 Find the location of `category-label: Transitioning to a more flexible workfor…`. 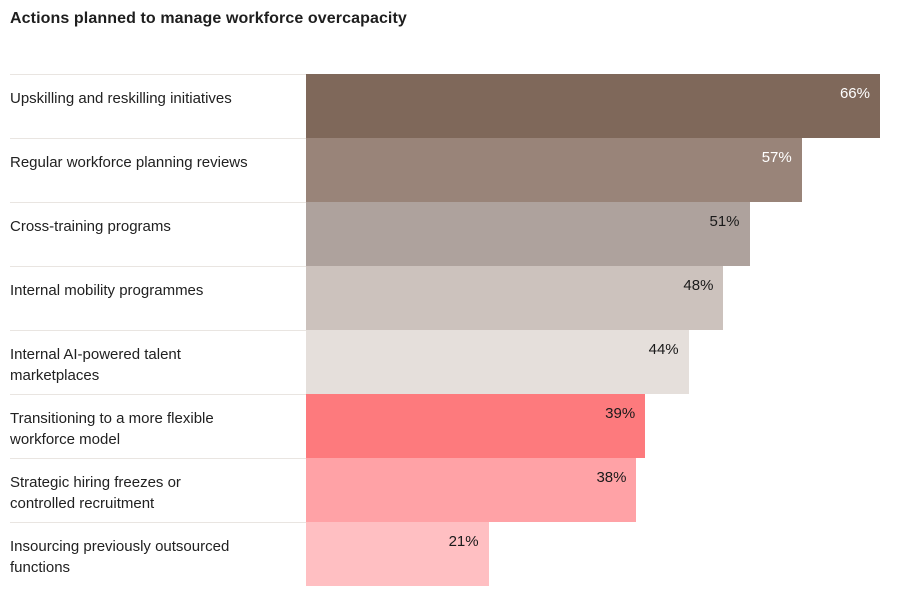

category-label: Transitioning to a more flexible workfor… is located at coordinates (158, 426).